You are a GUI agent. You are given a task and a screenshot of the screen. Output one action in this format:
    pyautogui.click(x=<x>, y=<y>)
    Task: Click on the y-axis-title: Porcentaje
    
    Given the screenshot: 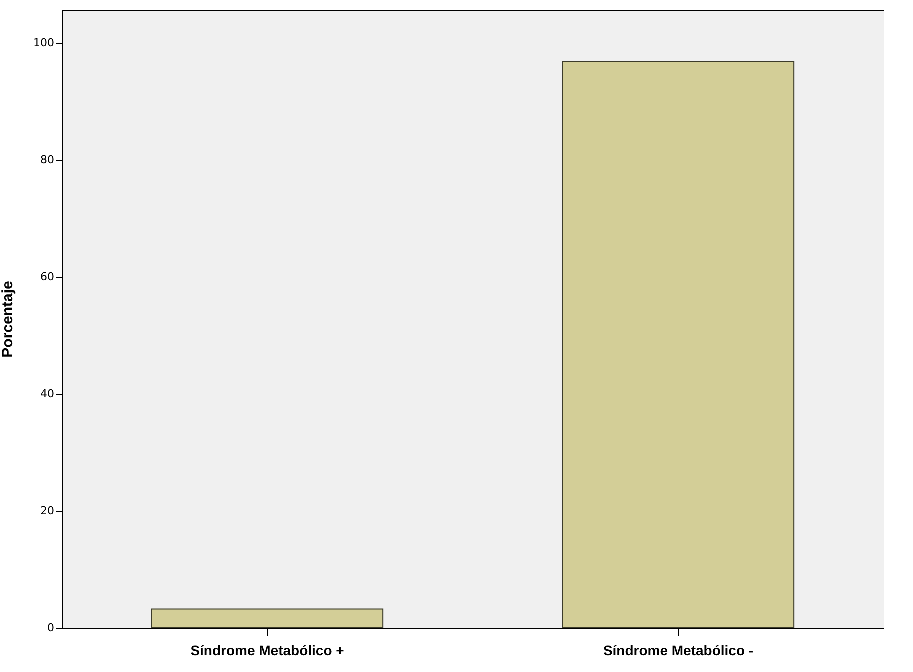 What is the action you would take?
    pyautogui.click(x=8, y=319)
    